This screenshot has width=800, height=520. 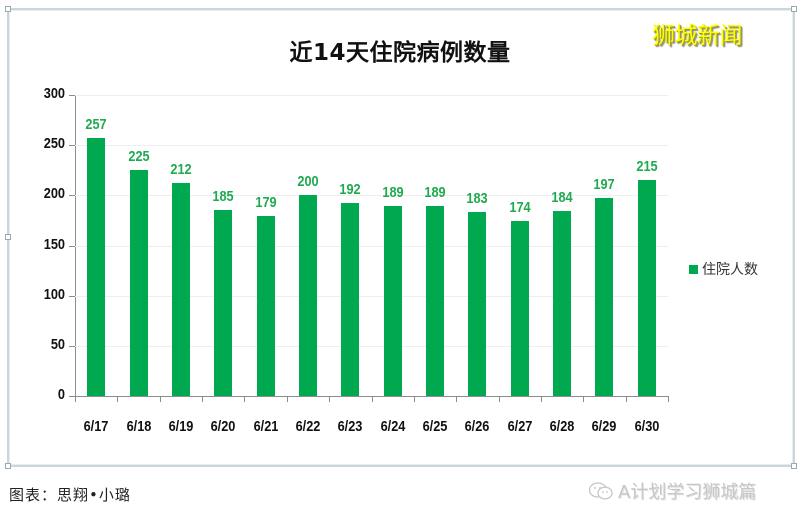 I want to click on bar-value-label: 212, so click(x=181, y=169).